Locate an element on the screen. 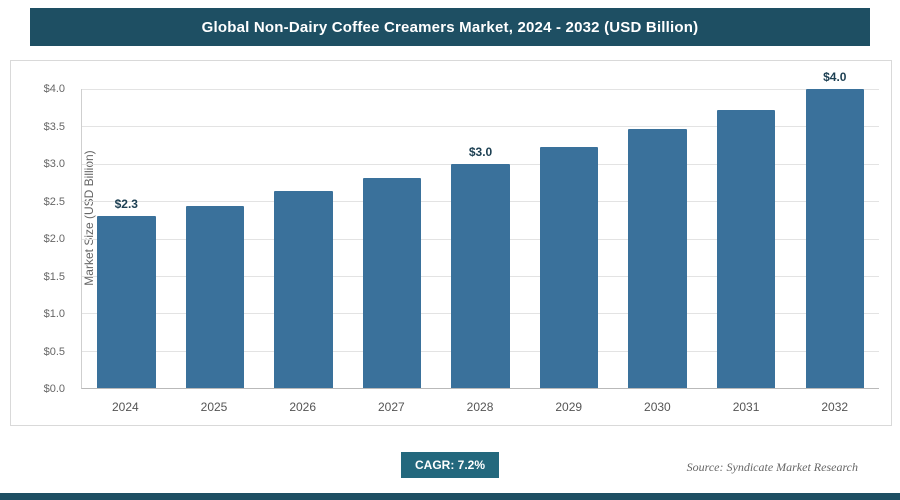 This screenshot has height=500, width=900. x-tick-label: 2026 is located at coordinates (303, 407).